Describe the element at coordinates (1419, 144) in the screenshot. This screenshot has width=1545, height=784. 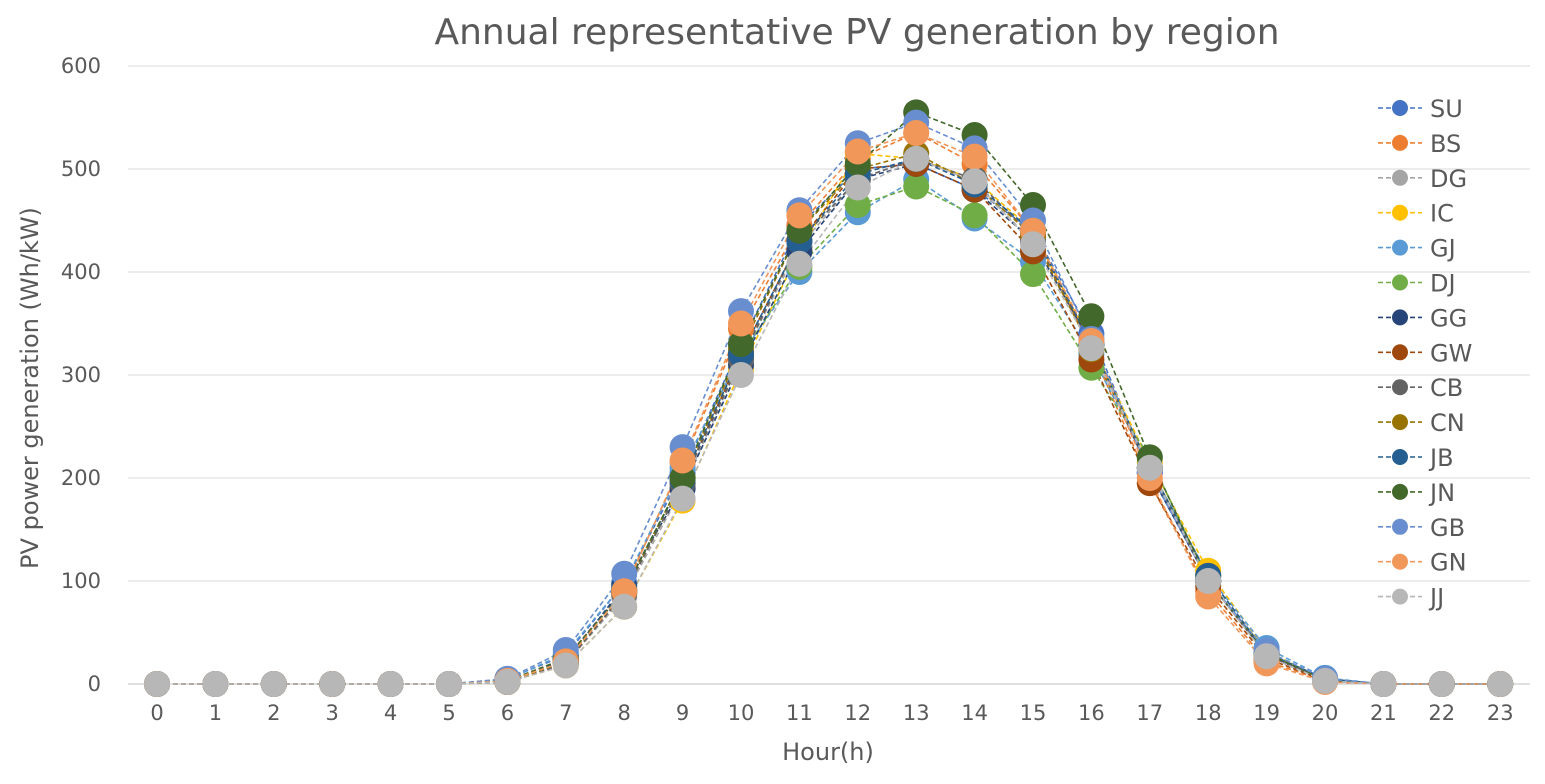
I see `legend-item-bs: BS` at that location.